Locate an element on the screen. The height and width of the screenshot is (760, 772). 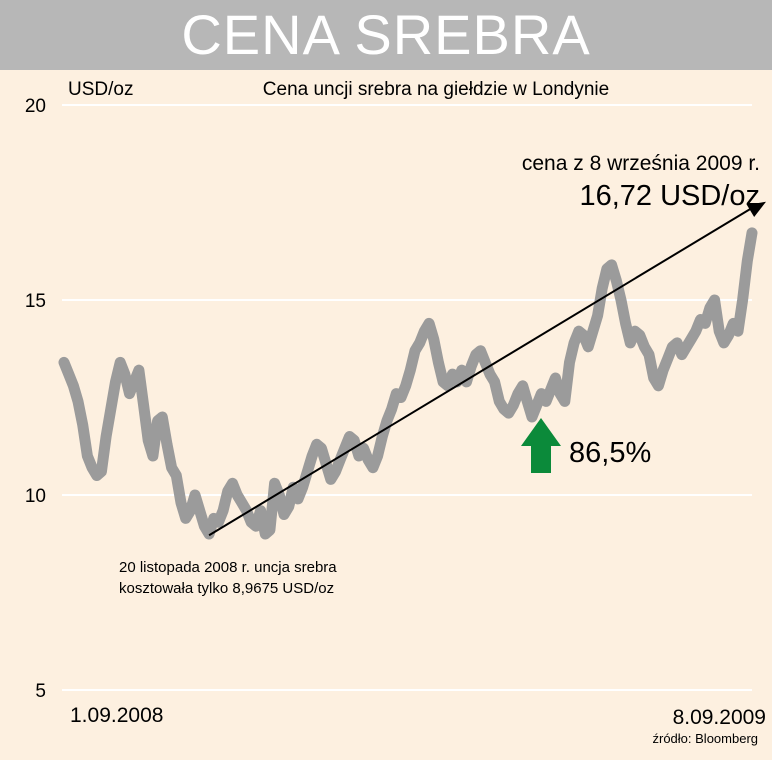
y-tick-label: 20 is located at coordinates (35, 106).